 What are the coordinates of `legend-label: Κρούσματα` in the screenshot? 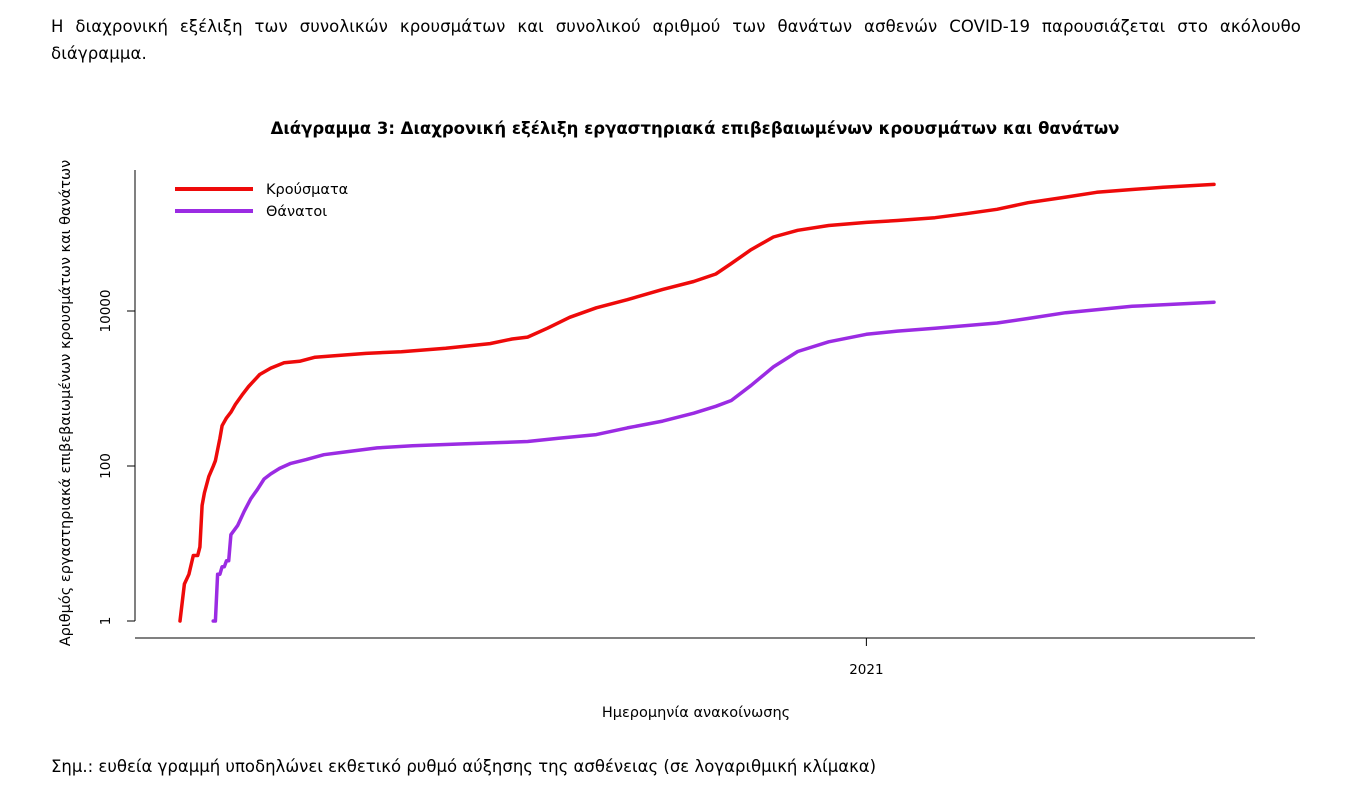 It's located at (307, 190).